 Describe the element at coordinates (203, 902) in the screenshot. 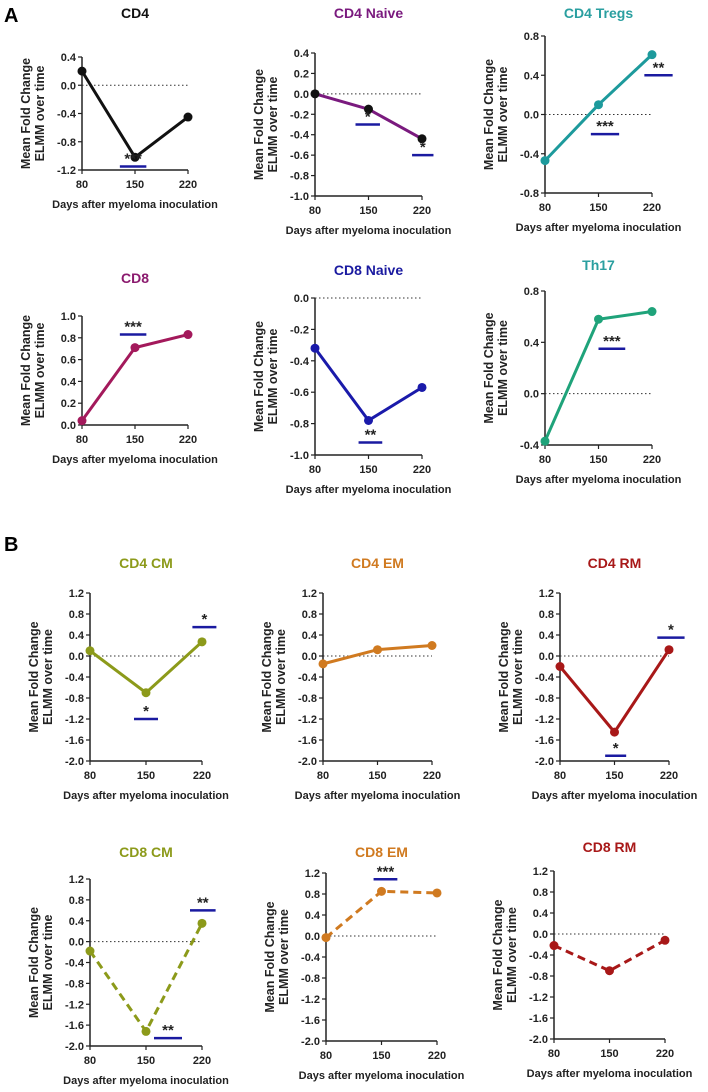

I see `significance-stars: **` at that location.